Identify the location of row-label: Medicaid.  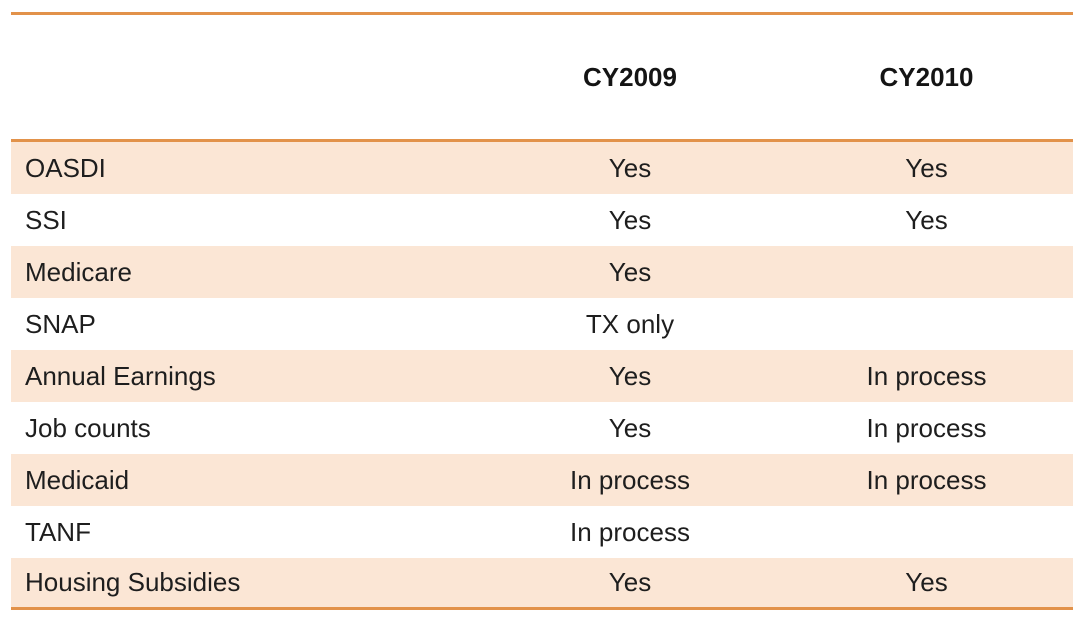
(77, 479).